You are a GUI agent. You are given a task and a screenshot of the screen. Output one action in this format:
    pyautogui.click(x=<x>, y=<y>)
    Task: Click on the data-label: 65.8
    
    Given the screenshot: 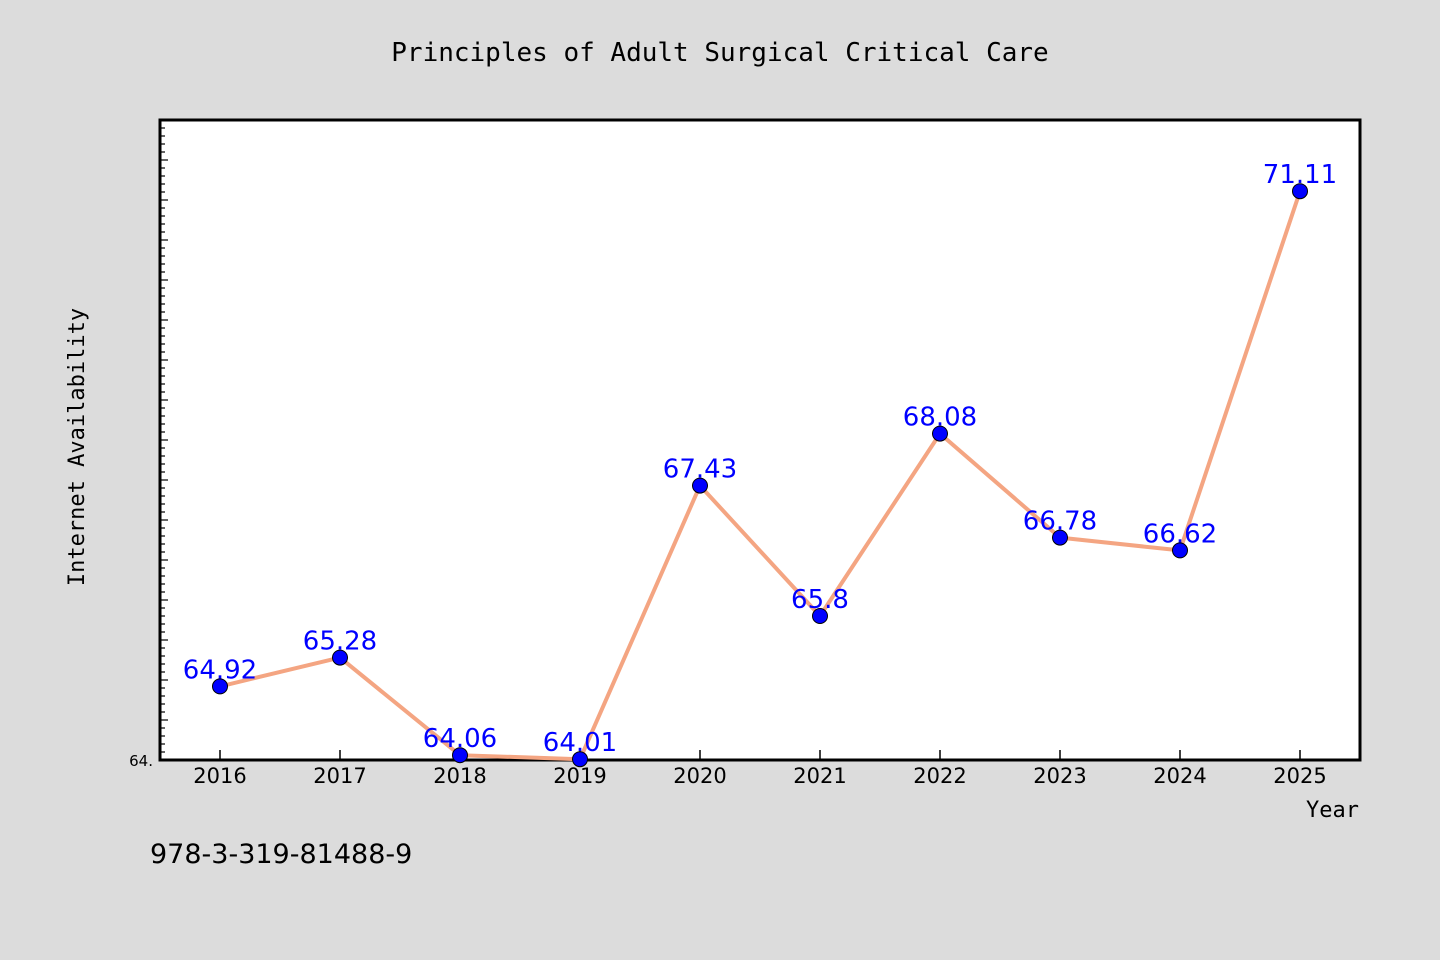 What is the action you would take?
    pyautogui.click(x=820, y=600)
    